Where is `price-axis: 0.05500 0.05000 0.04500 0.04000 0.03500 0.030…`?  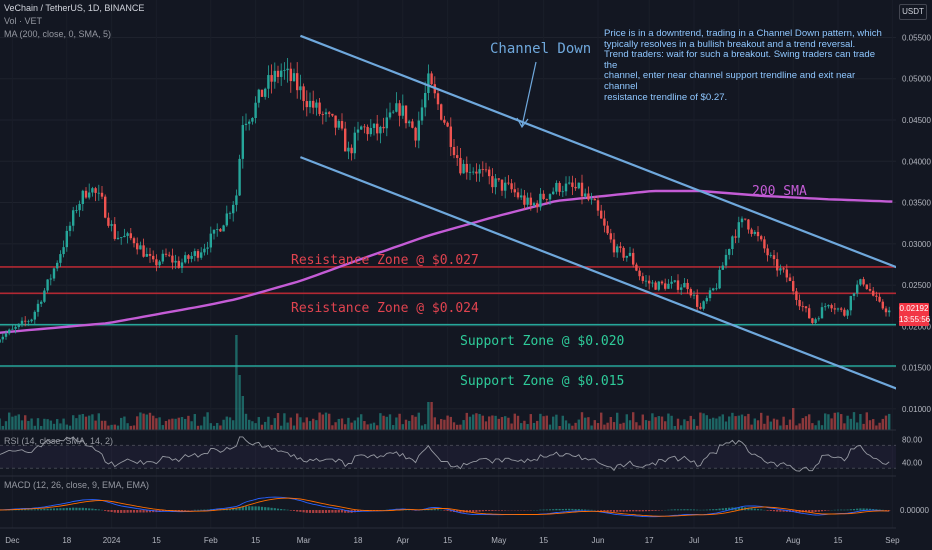 price-axis: 0.05500 0.05000 0.04500 0.04000 0.03500 0.030… is located at coordinates (914, 275).